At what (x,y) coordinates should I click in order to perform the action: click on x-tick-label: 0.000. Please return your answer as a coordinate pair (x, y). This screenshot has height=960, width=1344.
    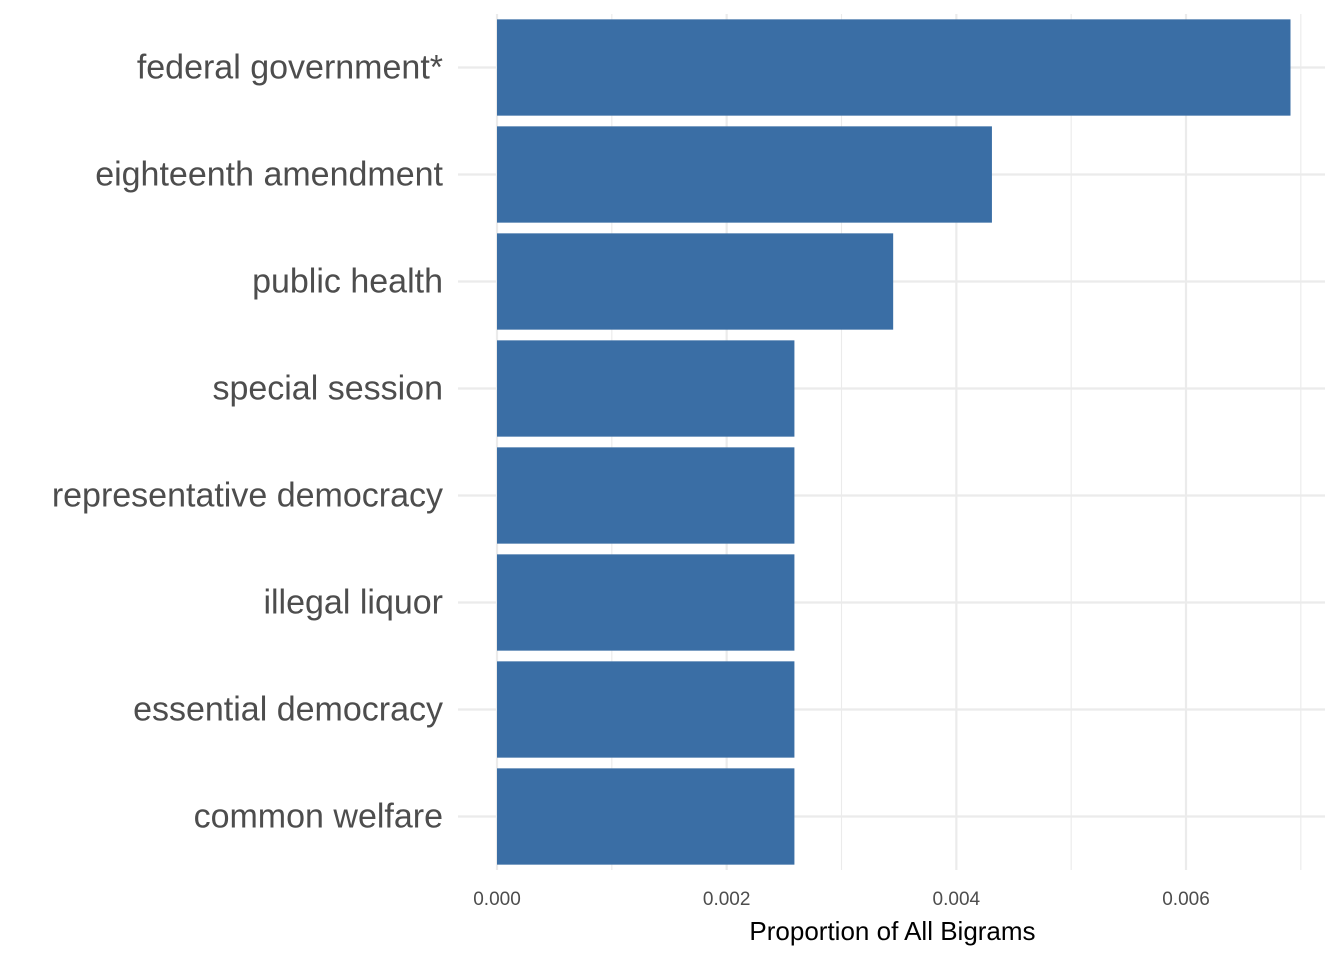
    Looking at the image, I should click on (497, 899).